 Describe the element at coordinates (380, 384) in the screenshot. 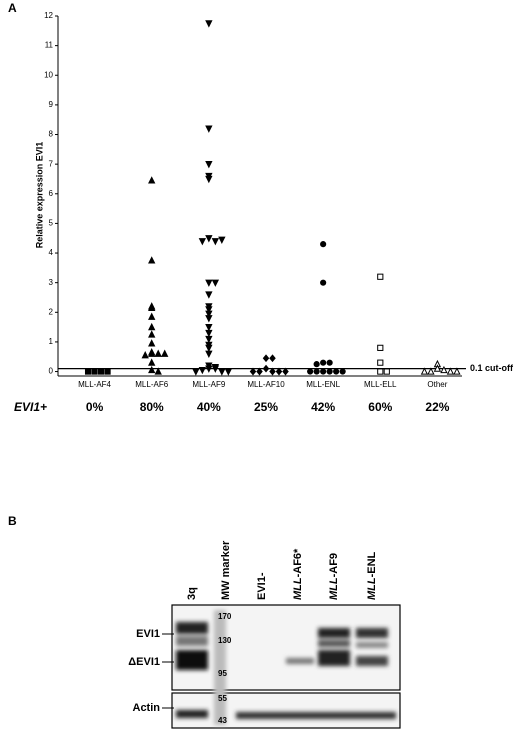

I see `x-tick-label: MLL-ELL` at that location.